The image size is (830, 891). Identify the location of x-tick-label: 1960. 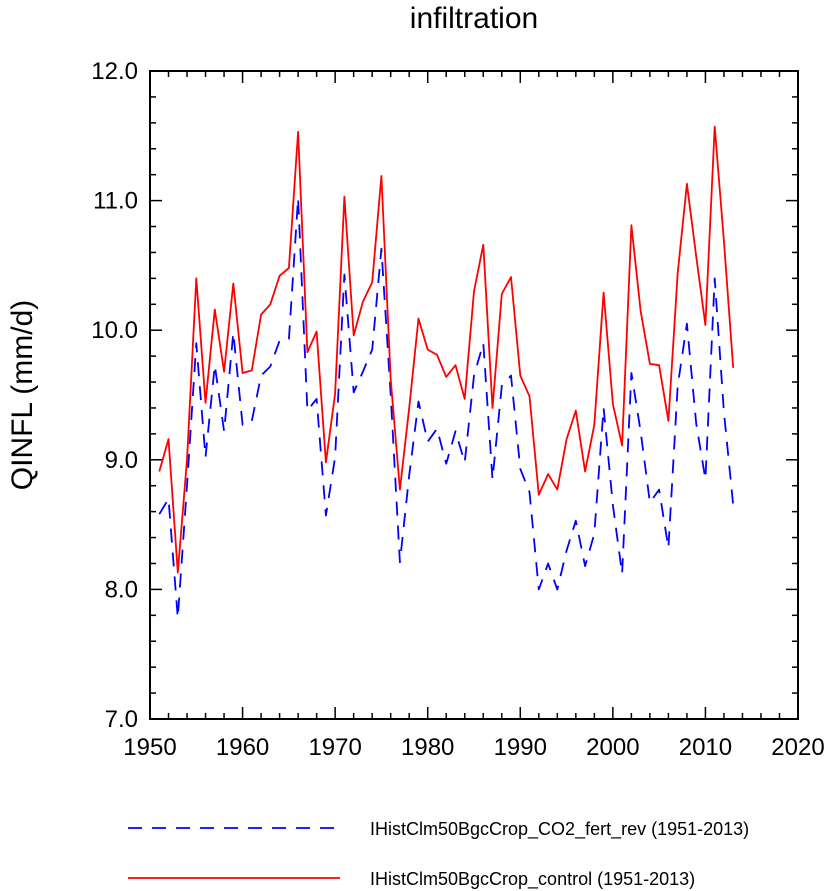
(242, 747).